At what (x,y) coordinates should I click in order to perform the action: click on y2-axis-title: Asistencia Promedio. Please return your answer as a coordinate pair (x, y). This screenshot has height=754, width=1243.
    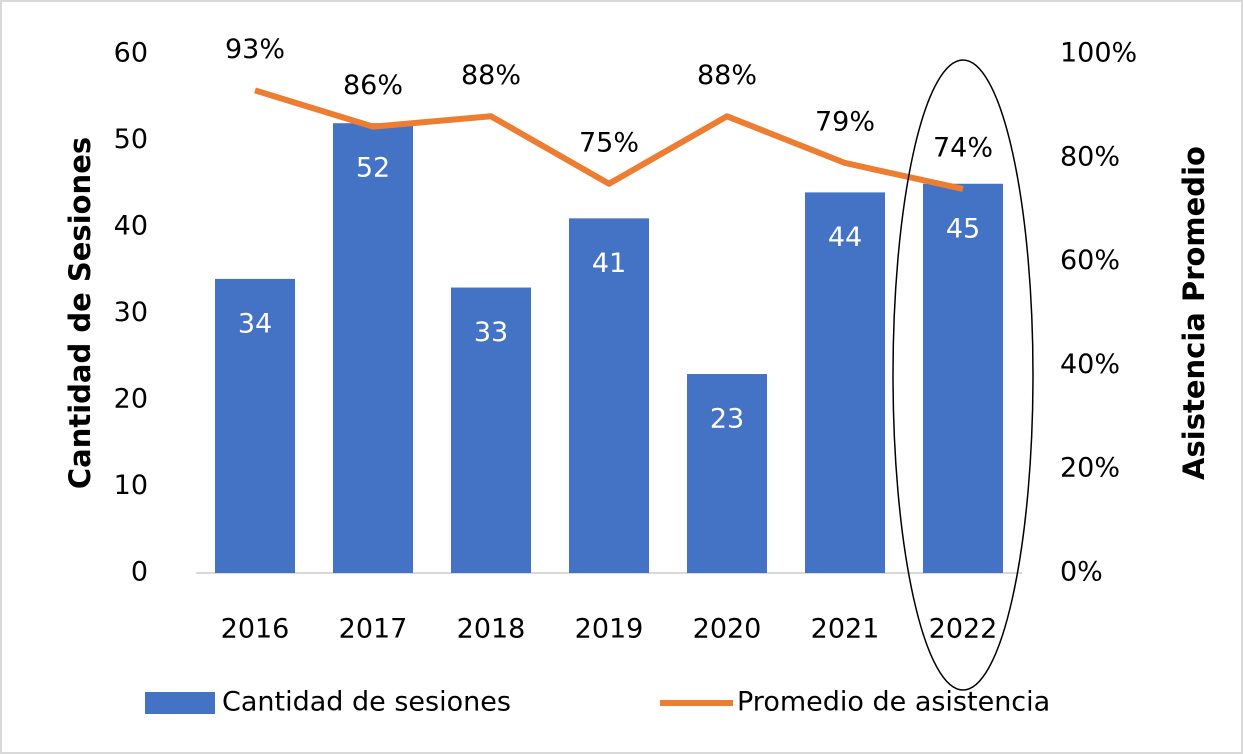
    Looking at the image, I should click on (1194, 313).